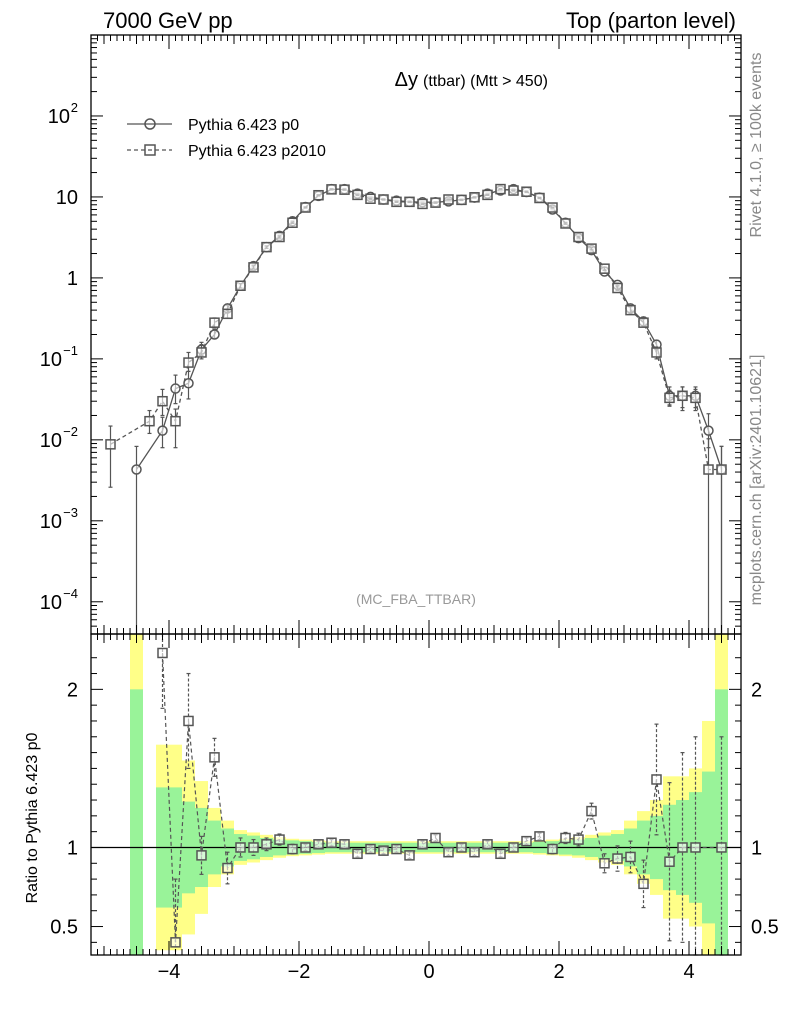 This screenshot has height=1024, width=786. I want to click on x-tick-label: 4, so click(688, 972).